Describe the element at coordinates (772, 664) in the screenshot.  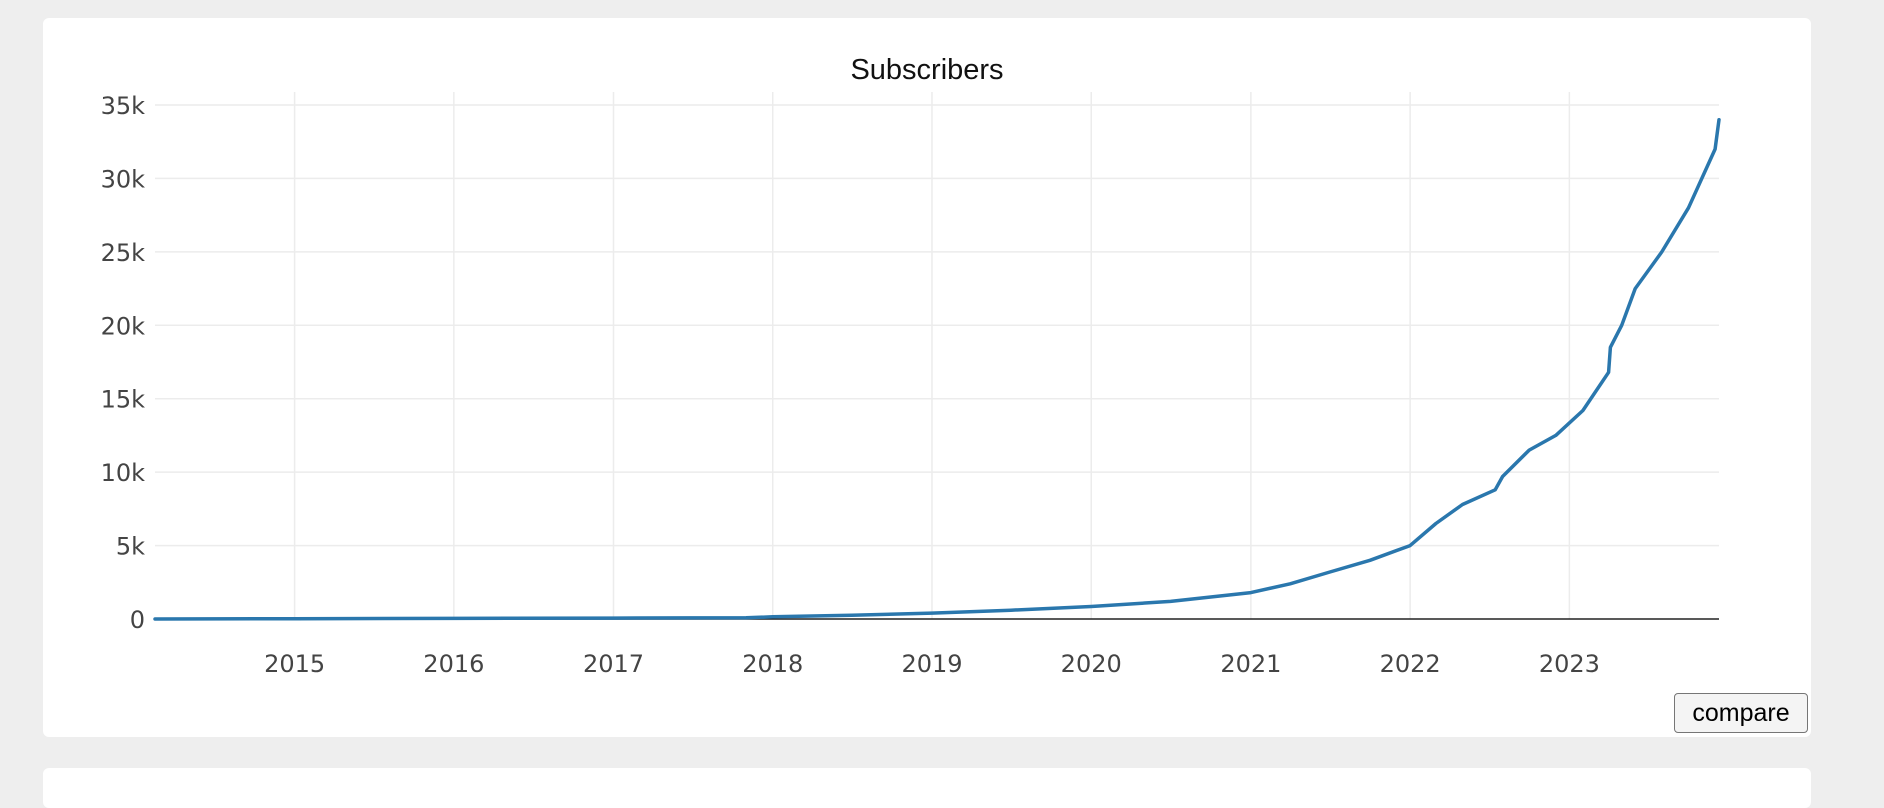
I see `x-tick-label: 2018` at that location.